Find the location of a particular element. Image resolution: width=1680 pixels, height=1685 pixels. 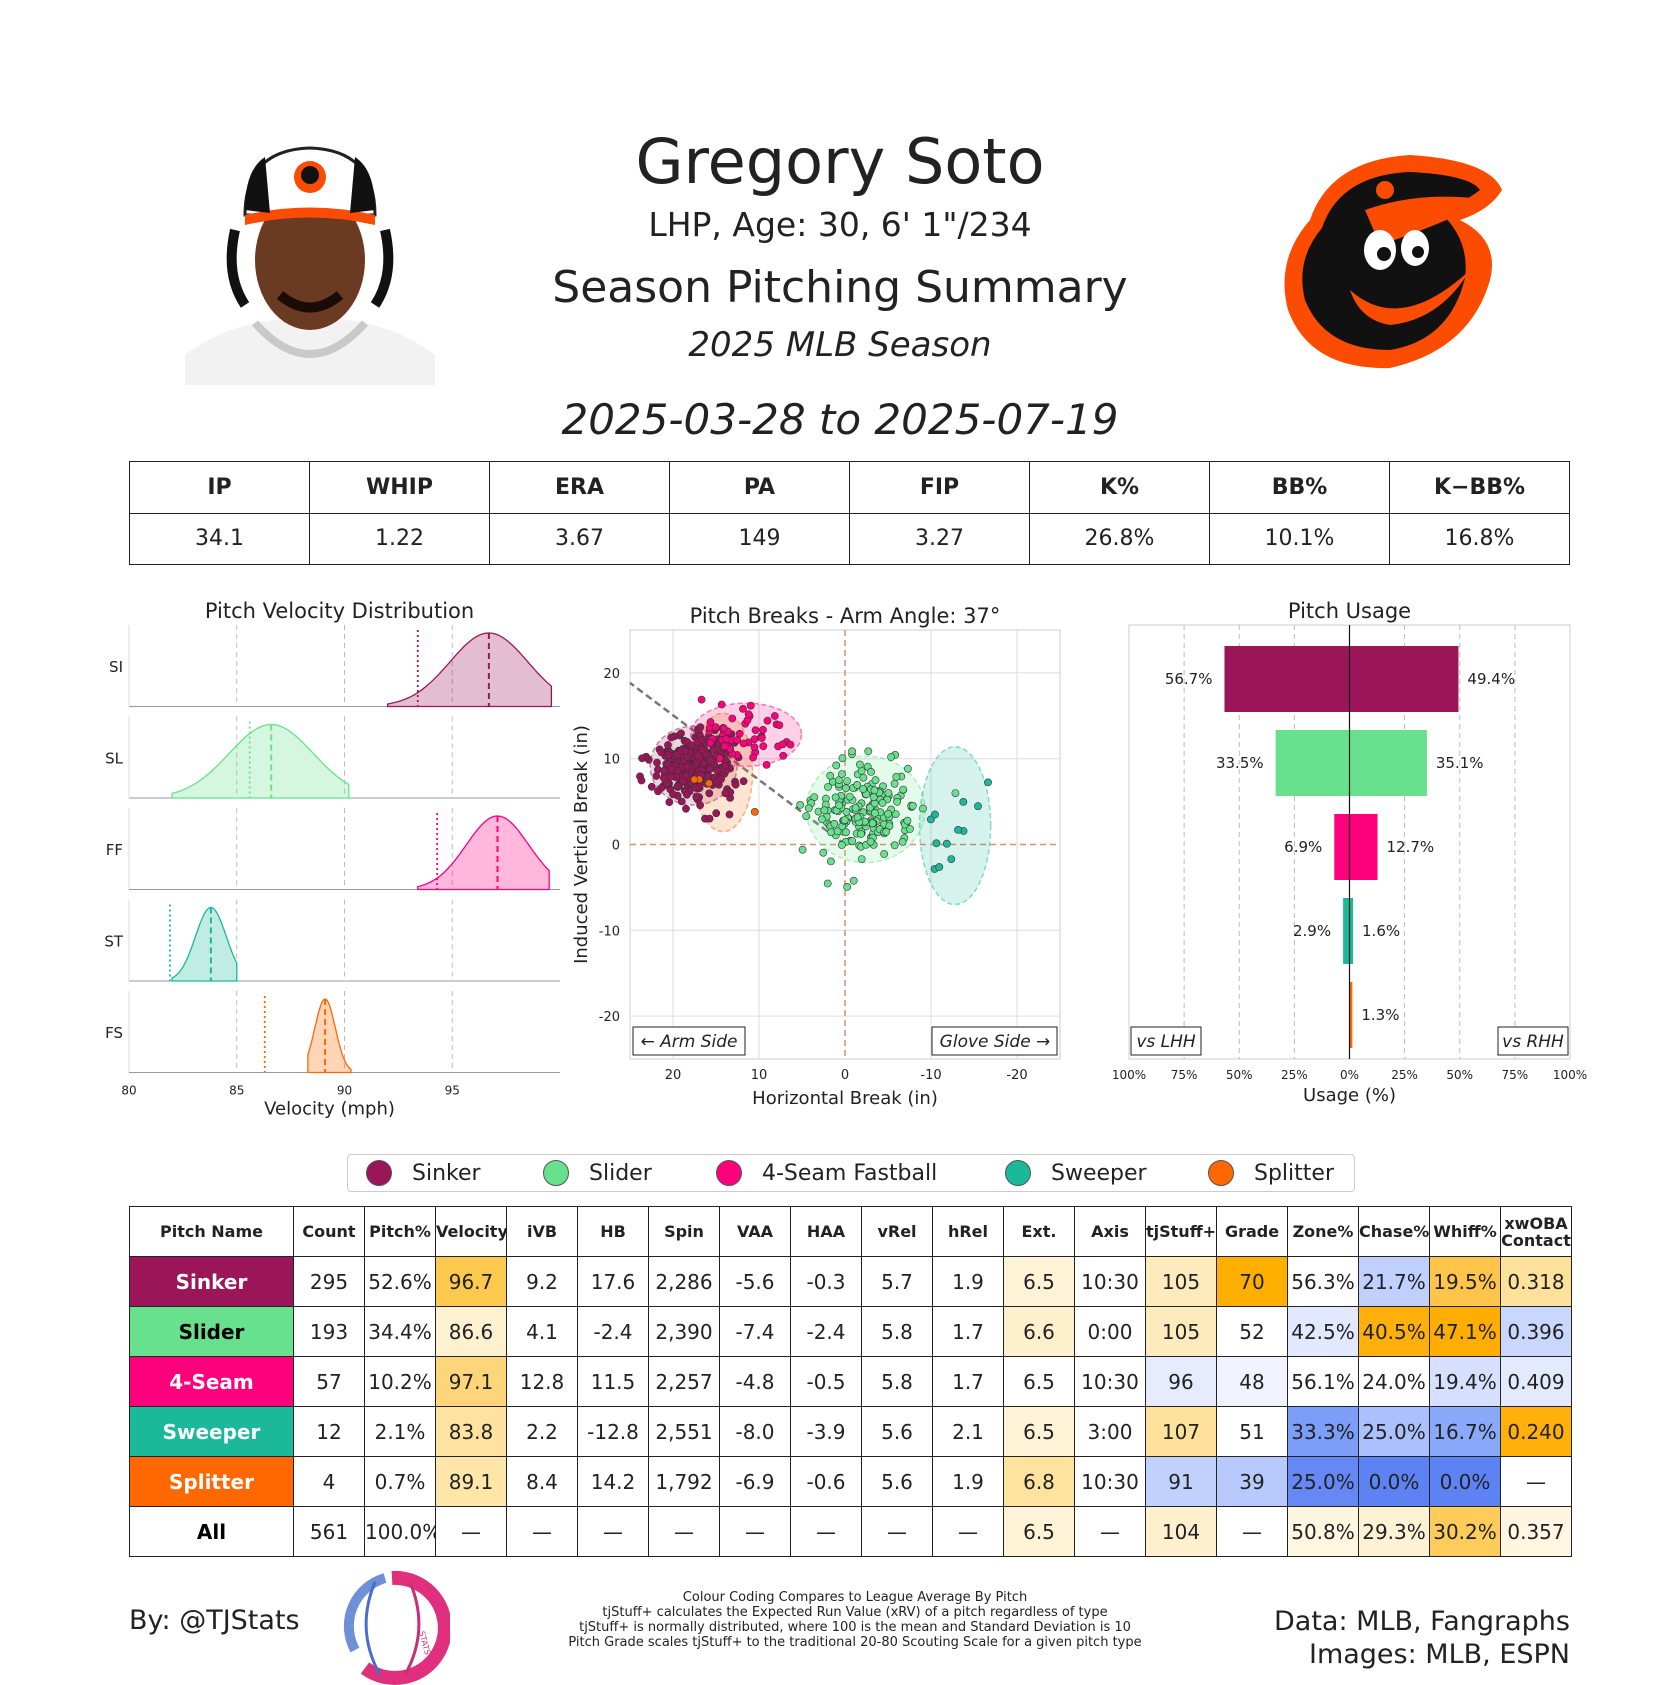

break-point-splitter is located at coordinates (694, 779).